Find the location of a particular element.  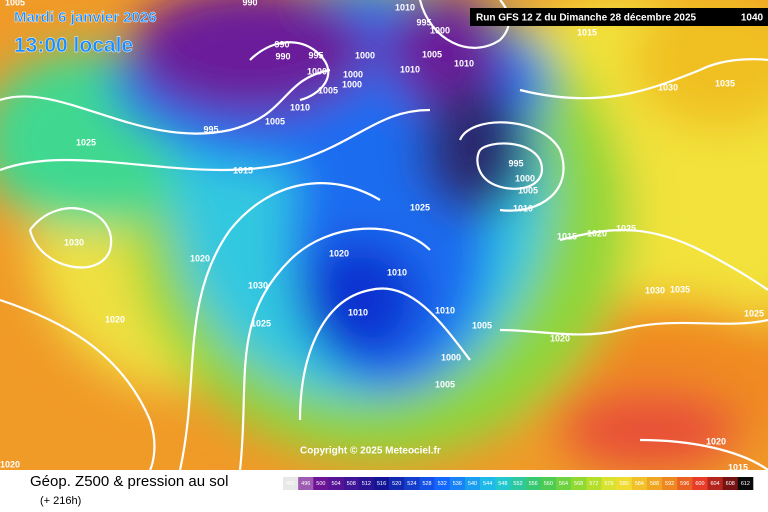

scale-label: 516 is located at coordinates (381, 484).